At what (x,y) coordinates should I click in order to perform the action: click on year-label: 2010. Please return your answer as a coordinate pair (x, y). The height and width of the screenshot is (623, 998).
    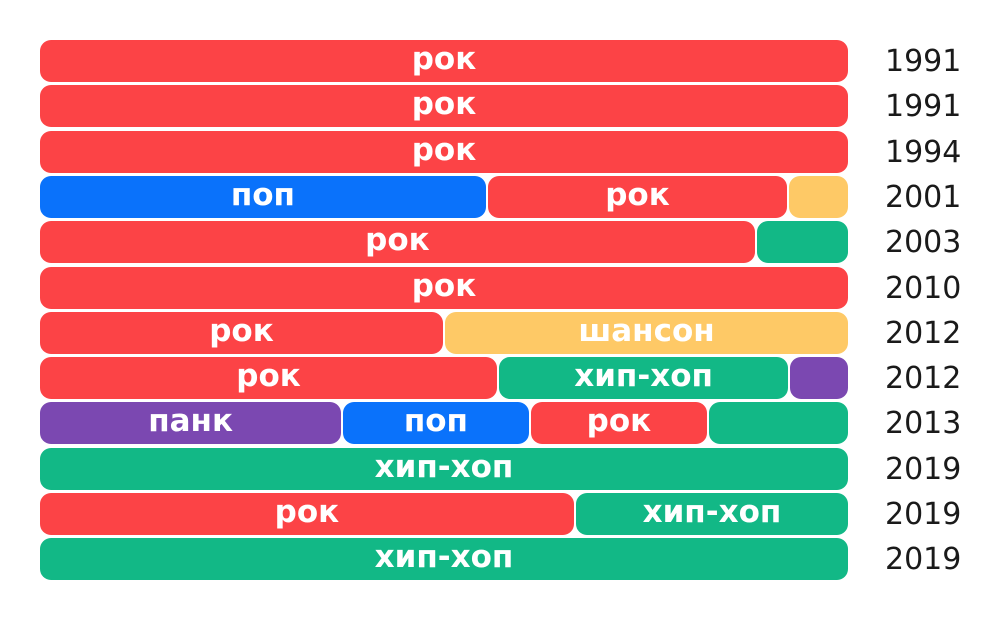
    Looking at the image, I should click on (923, 288).